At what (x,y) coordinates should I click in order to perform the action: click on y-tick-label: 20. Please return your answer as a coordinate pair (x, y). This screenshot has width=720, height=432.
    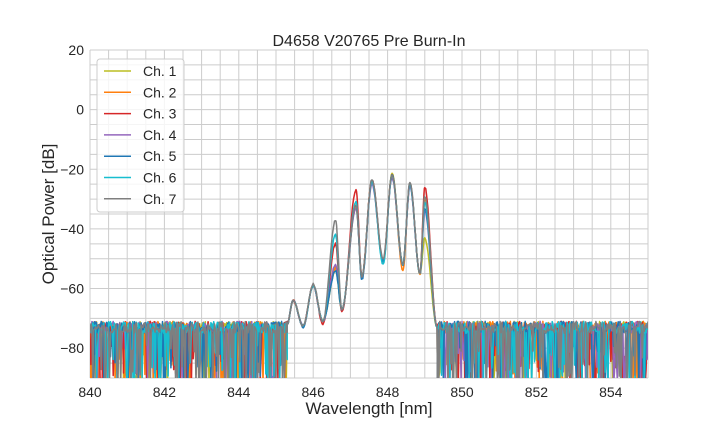
    Looking at the image, I should click on (76, 50).